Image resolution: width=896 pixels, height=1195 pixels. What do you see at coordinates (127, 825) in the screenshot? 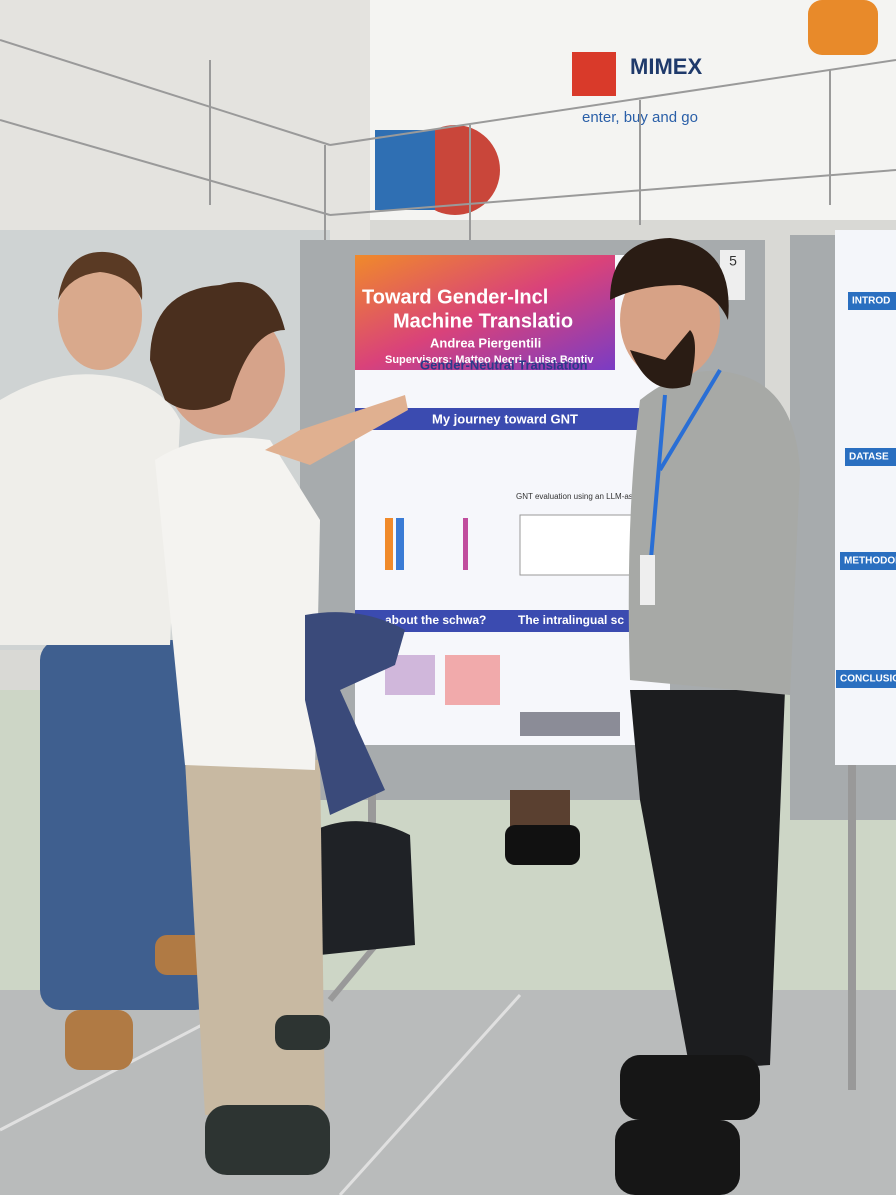
I see `jeans` at bounding box center [127, 825].